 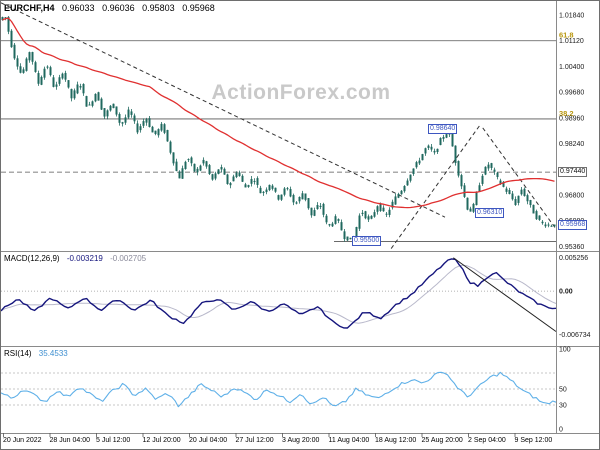 I want to click on price-axis-label: 0.99680, so click(x=571, y=93).